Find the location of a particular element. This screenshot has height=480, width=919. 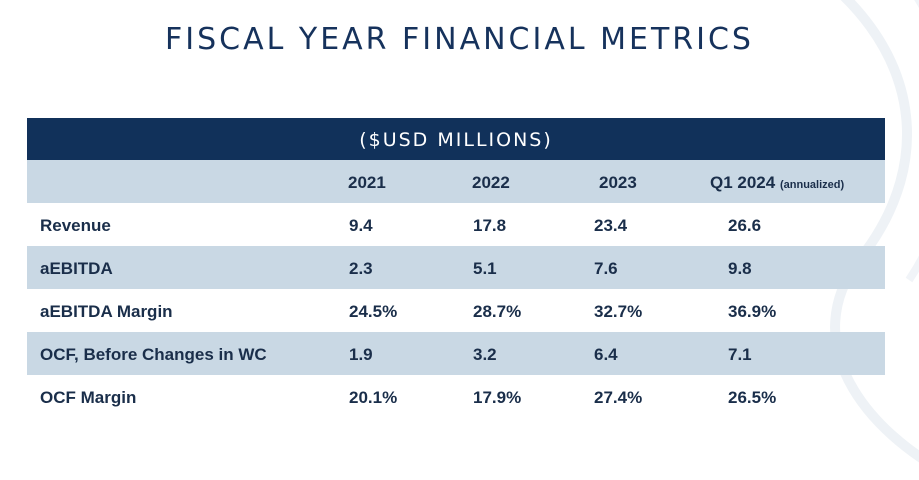

table-cell: 36.9% is located at coordinates (752, 311).